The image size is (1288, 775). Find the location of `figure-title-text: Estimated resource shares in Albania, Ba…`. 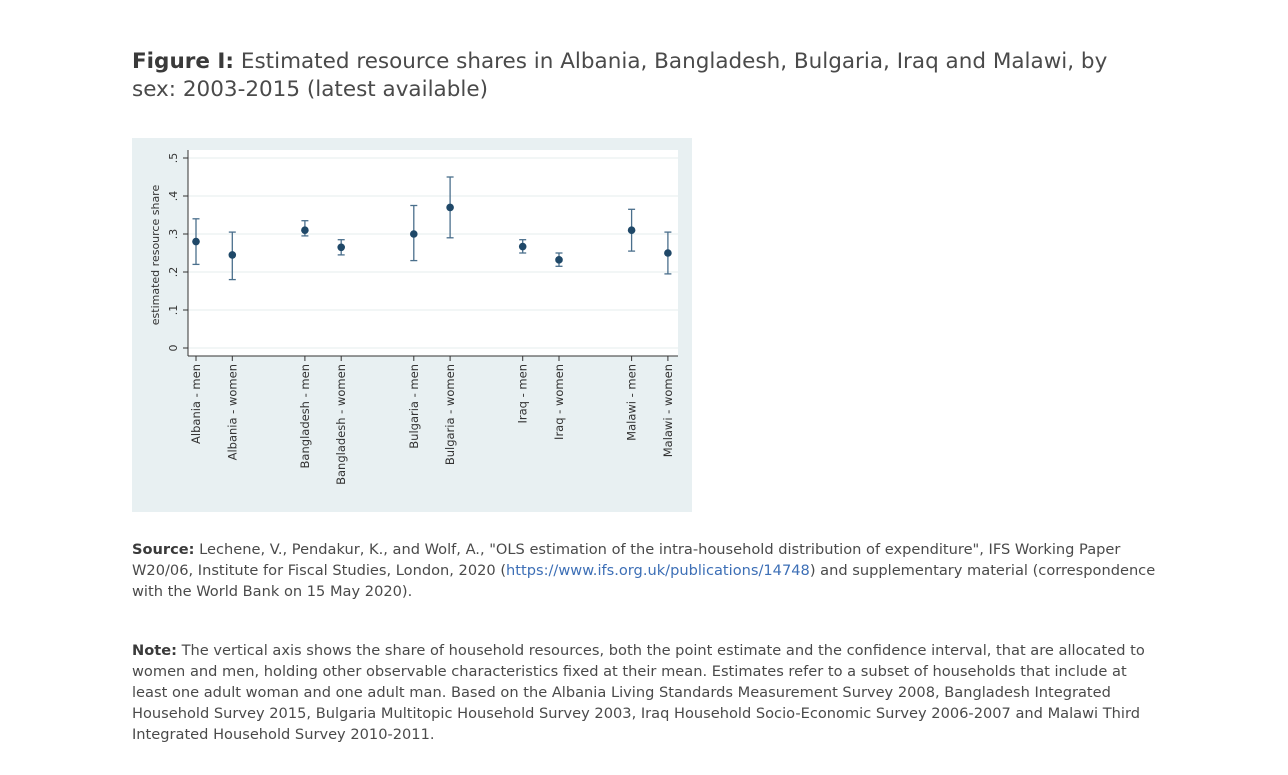

figure-title-text: Estimated resource shares in Albania, Ba… is located at coordinates (620, 75).